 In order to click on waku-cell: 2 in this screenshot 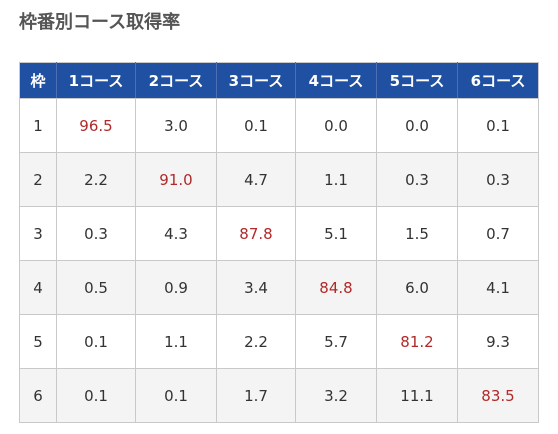, I will do `click(38, 179)`.